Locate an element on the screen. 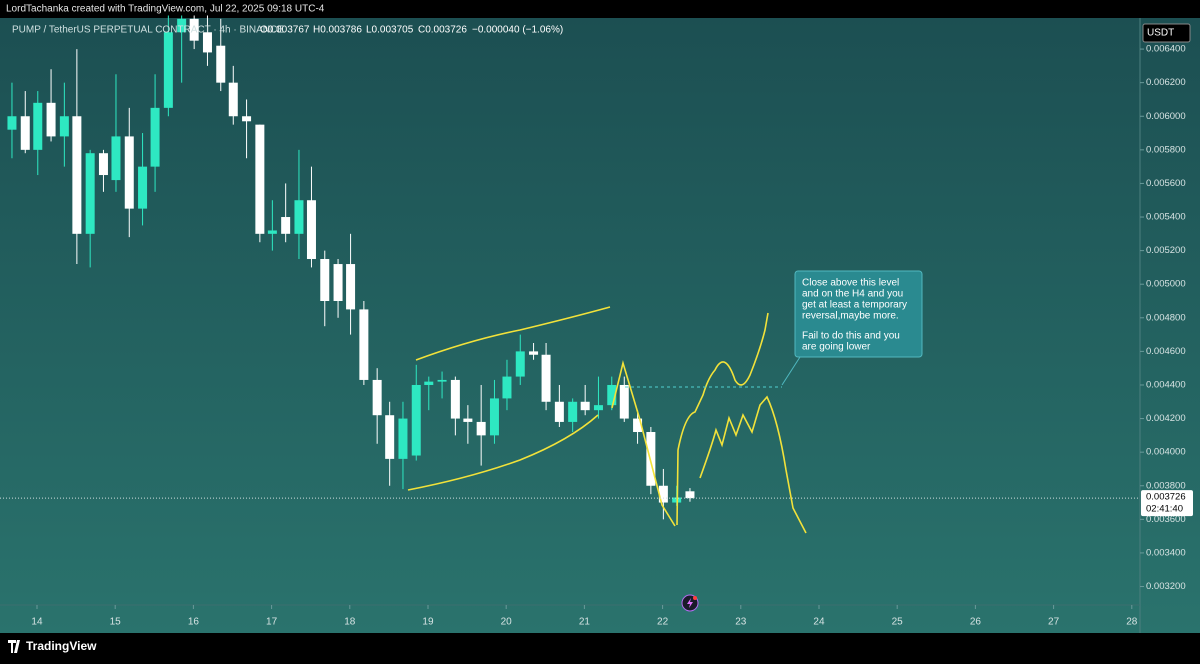 This screenshot has width=1200, height=664. callout-line: are going lower is located at coordinates (836, 347).